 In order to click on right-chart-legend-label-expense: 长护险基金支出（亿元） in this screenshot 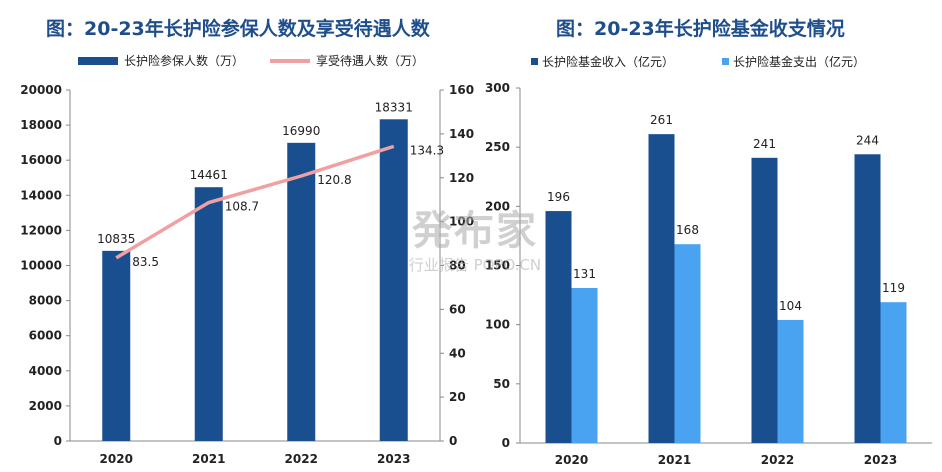, I will do `click(799, 61)`.